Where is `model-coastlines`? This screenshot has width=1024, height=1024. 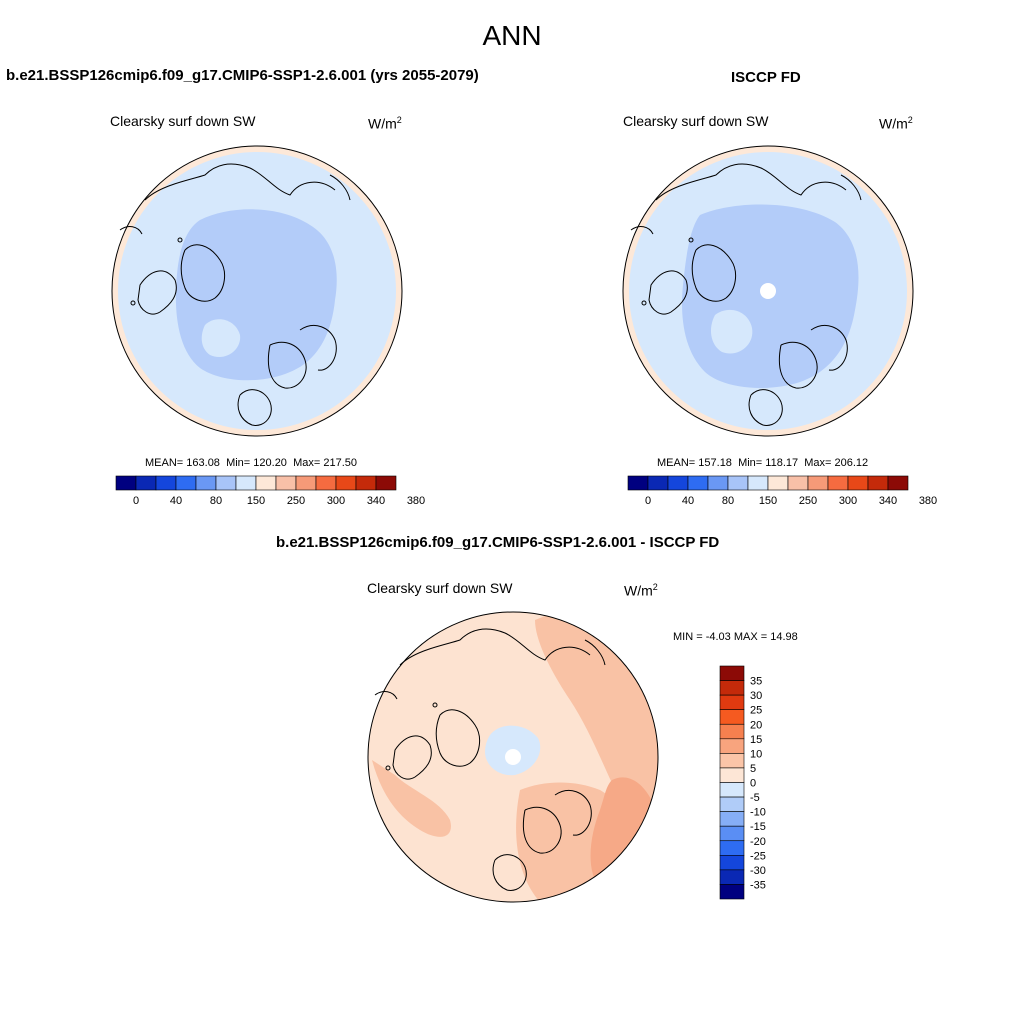 model-coastlines is located at coordinates (235, 294).